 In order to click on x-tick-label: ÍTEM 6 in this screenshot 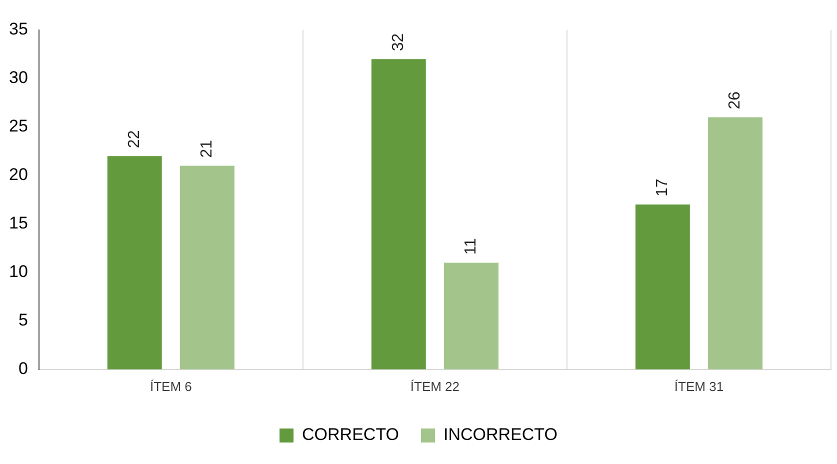, I will do `click(171, 386)`.